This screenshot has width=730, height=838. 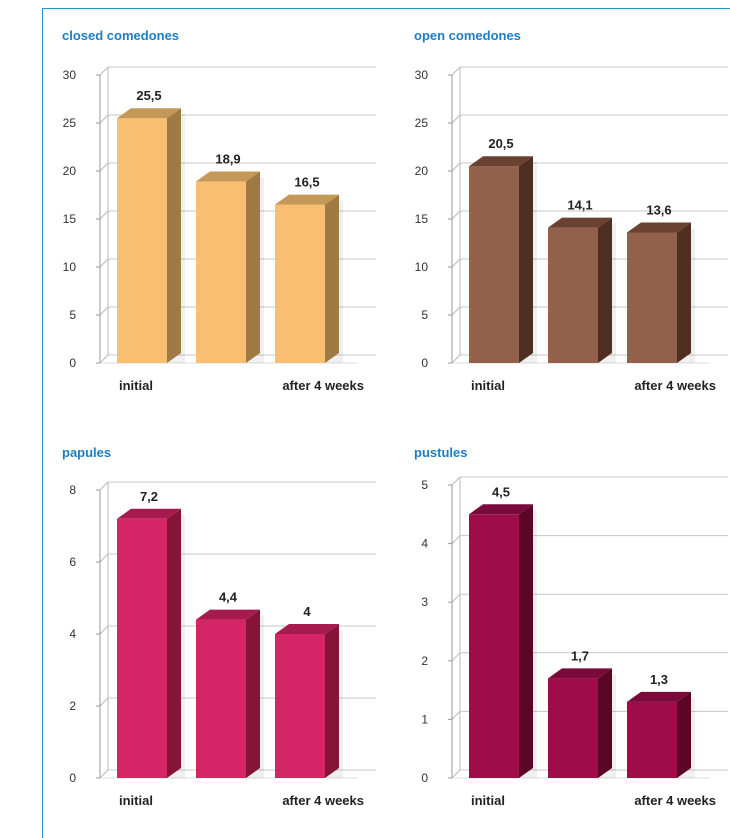 What do you see at coordinates (659, 679) in the screenshot?
I see `bar-value-label: 1,3` at bounding box center [659, 679].